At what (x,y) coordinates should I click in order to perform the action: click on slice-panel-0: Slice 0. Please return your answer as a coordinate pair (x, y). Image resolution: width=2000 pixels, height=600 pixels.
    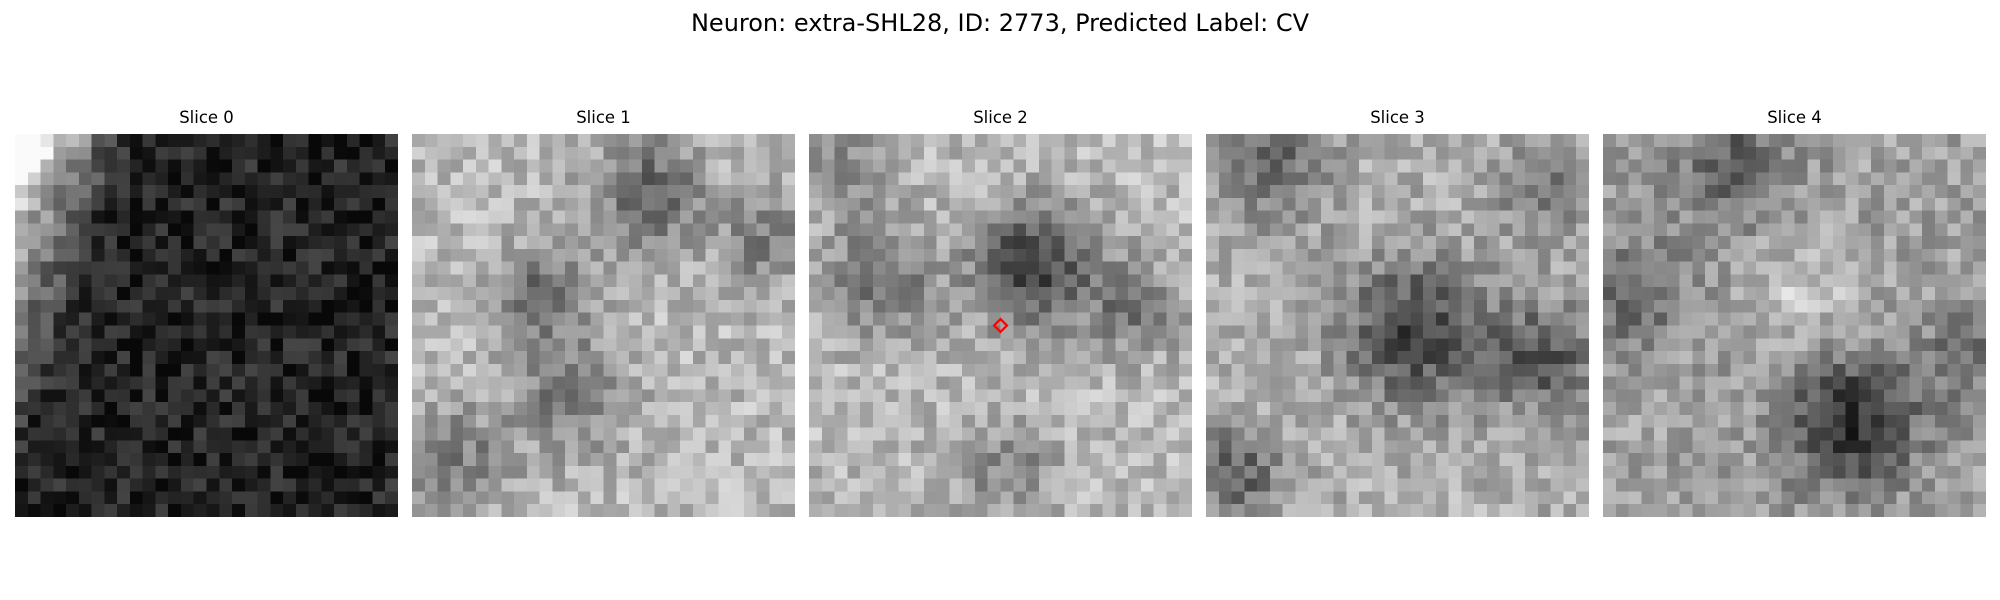
    Looking at the image, I should click on (206, 311).